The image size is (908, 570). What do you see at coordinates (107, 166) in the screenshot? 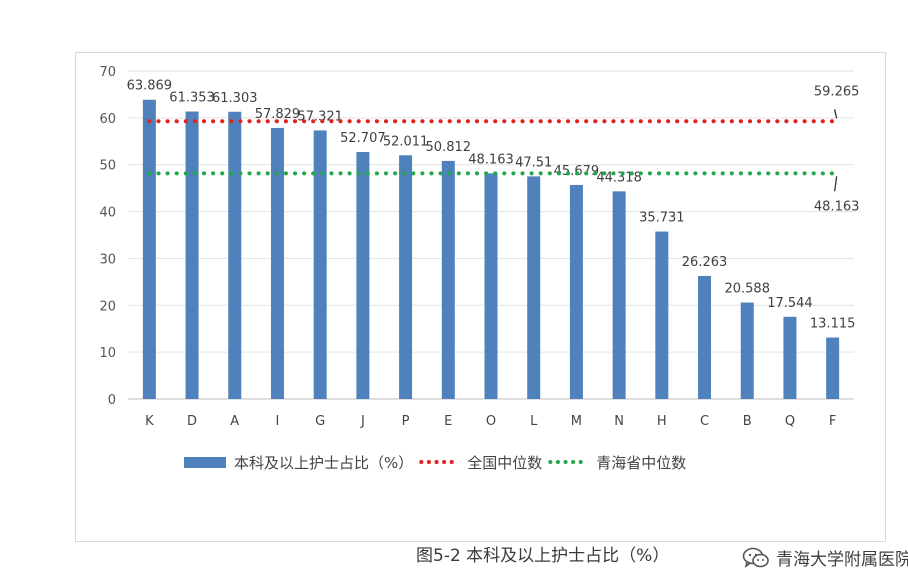
I see `y-tick-label: 50` at bounding box center [107, 166].